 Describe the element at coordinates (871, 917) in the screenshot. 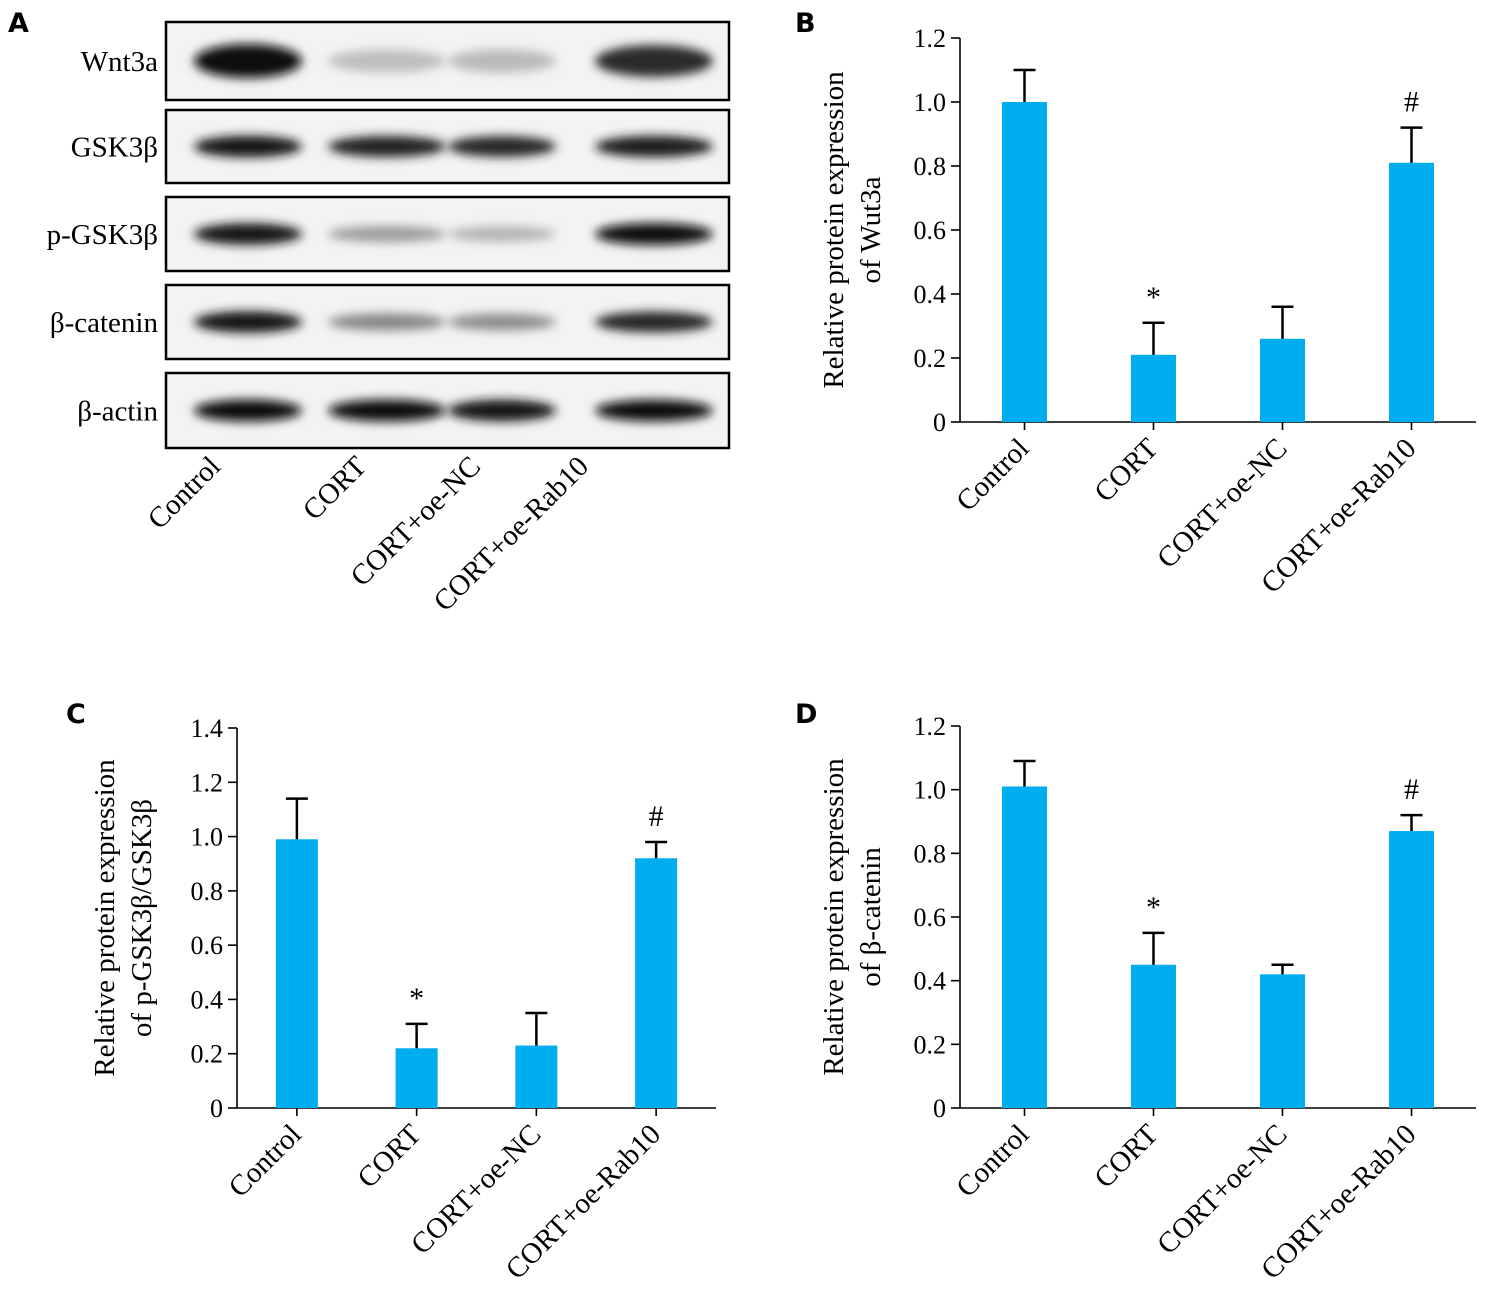

I see `y-axis-title: of β-catenin` at that location.